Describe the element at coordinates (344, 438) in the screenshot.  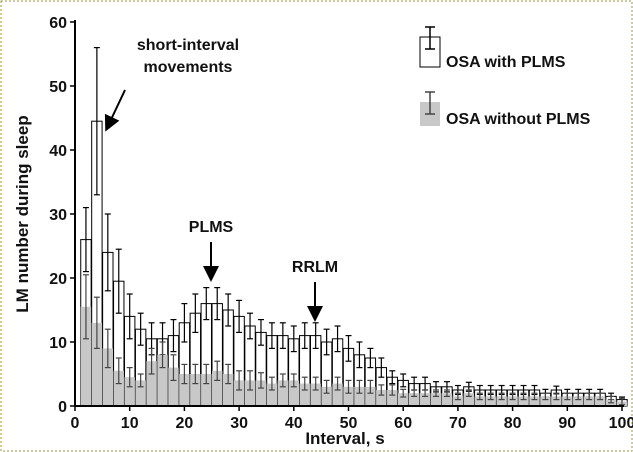
I see `x-axis-label: Interval, s` at that location.